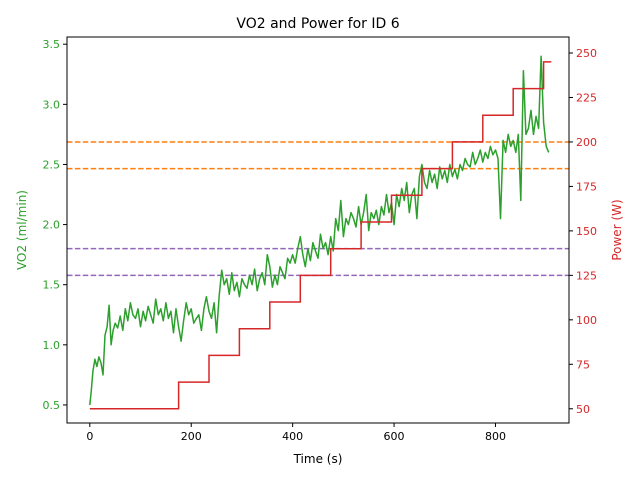  I want to click on x-tick-label: 800, so click(495, 436).